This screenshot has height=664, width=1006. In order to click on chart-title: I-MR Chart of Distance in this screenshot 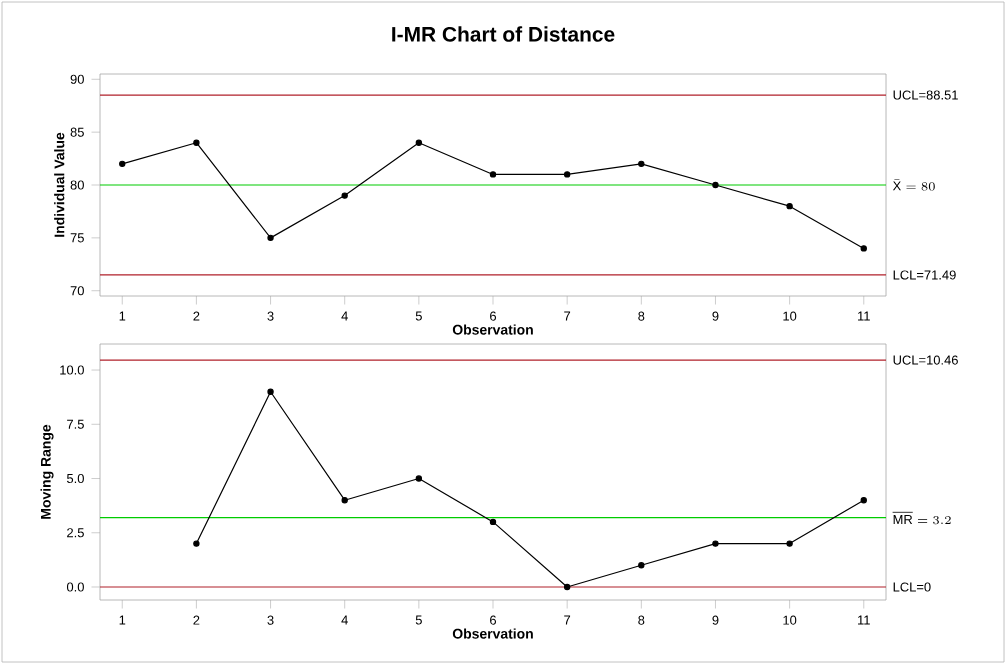, I will do `click(503, 34)`.